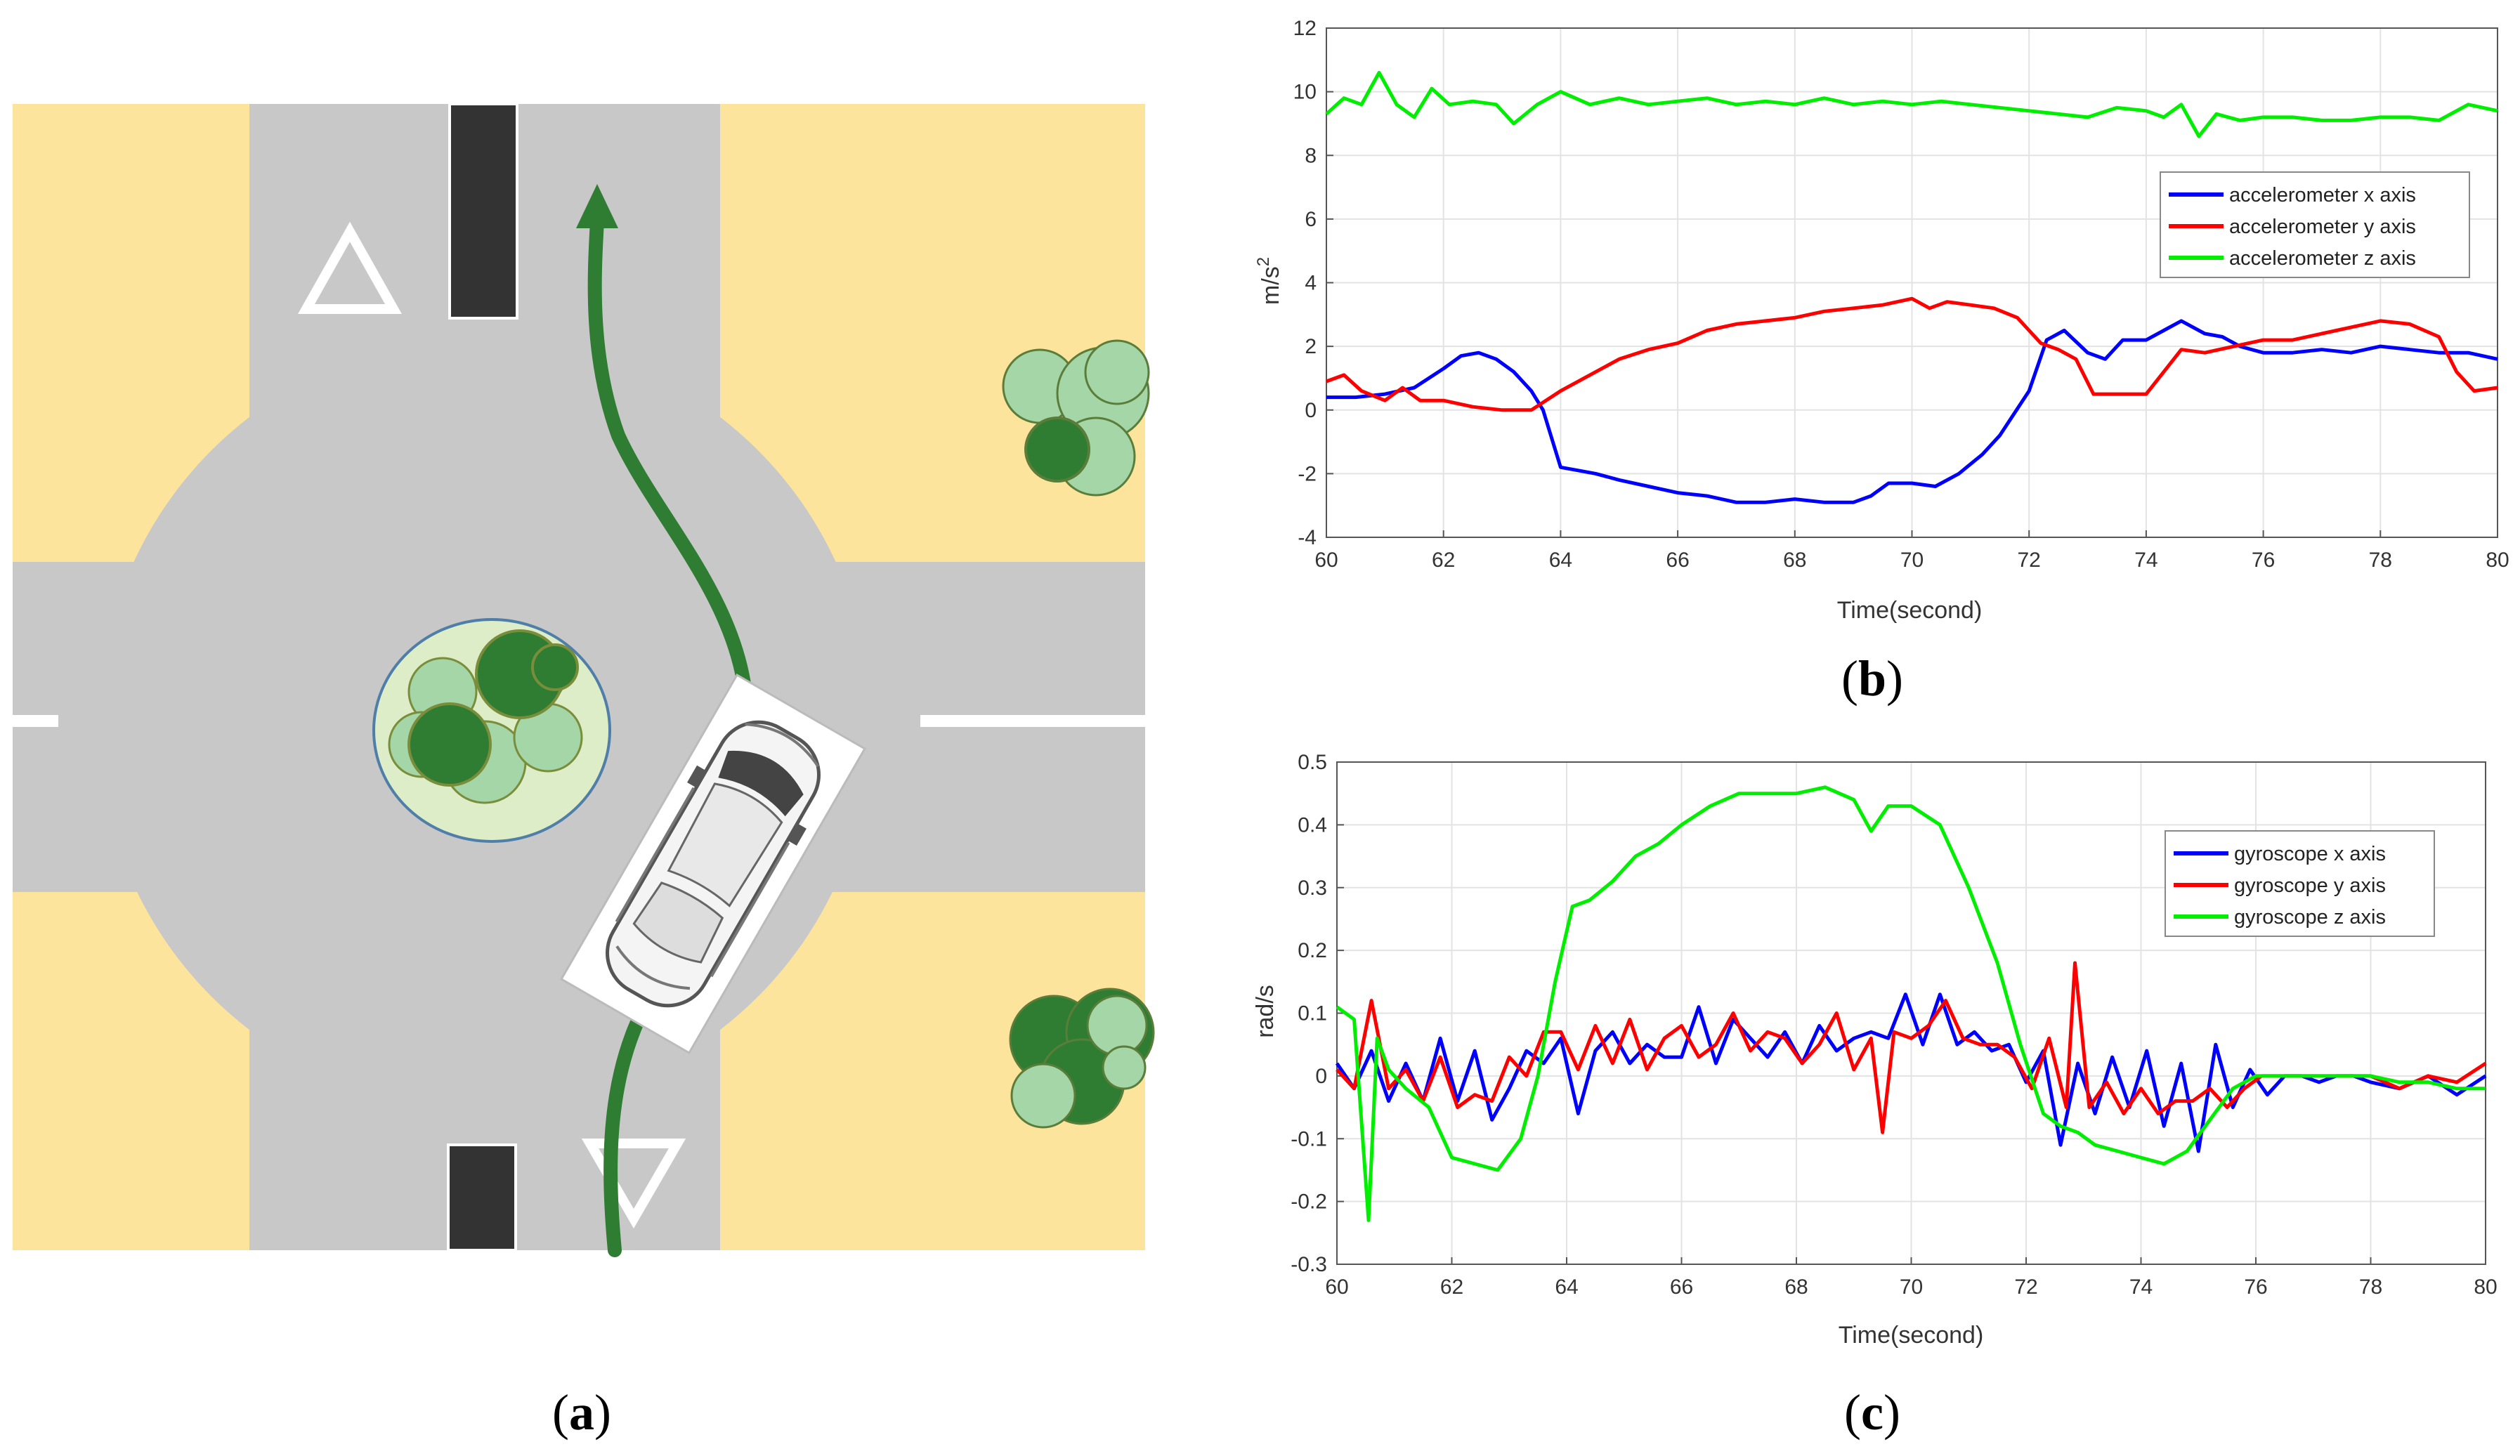  What do you see at coordinates (1309, 1202) in the screenshot?
I see `y-tick-label: -0.2` at bounding box center [1309, 1202].